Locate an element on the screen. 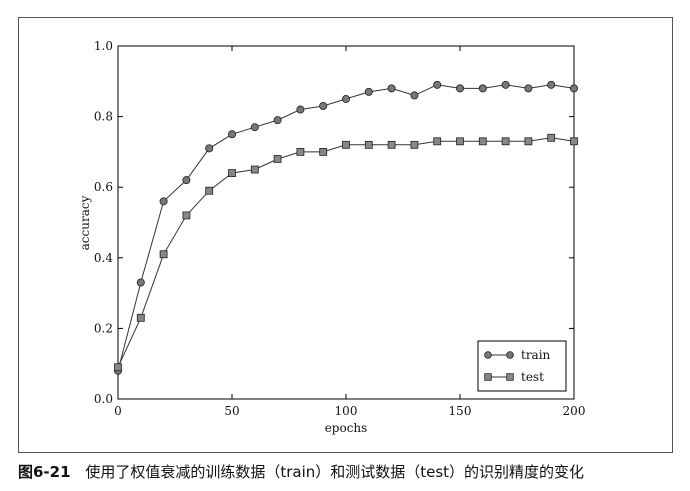 This screenshot has height=491, width=690. x-tick-label: 200 is located at coordinates (574, 411).